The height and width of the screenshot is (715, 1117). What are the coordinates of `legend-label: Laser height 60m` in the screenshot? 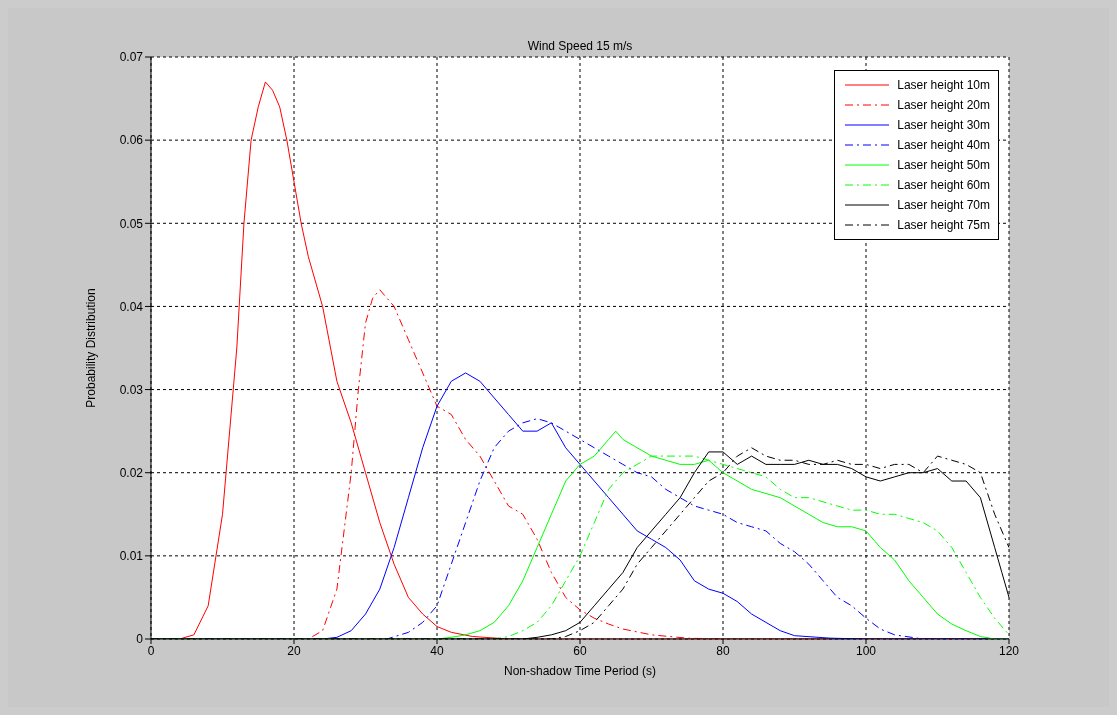 It's located at (943, 185).